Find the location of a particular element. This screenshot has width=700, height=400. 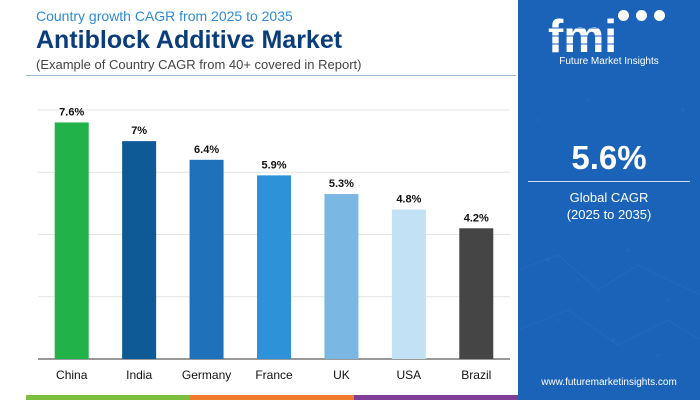

header-subtitle: Country growth CAGR from 2025 to 2035 is located at coordinates (164, 16).